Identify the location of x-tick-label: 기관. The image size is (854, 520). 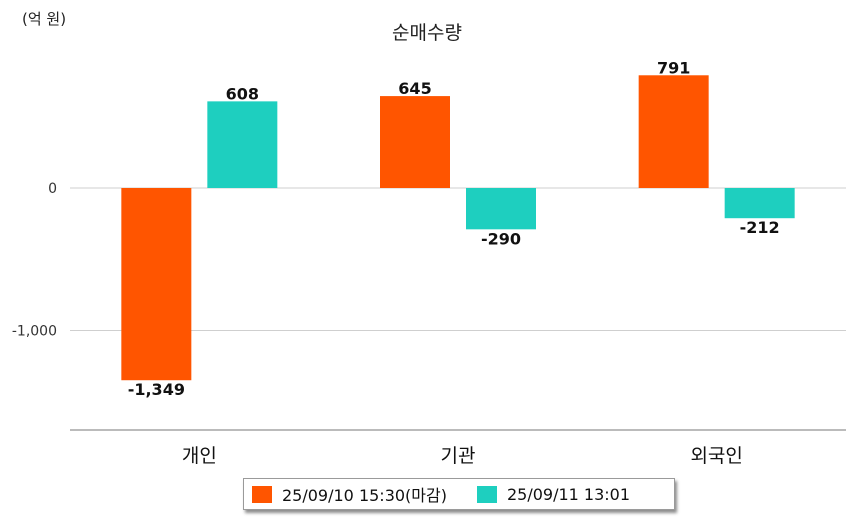
(458, 456).